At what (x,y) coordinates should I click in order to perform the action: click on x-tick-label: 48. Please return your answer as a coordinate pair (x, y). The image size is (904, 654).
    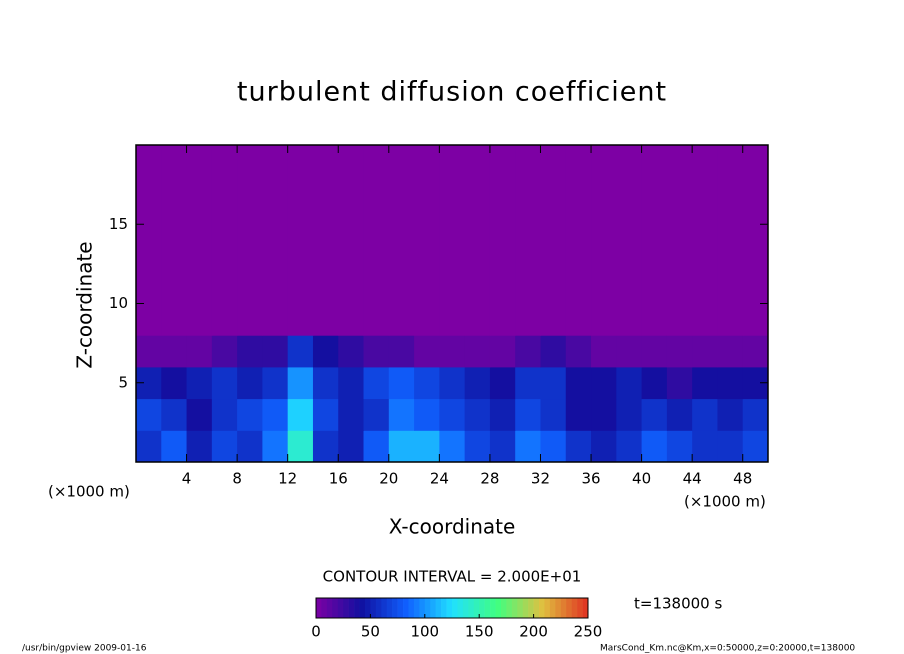
    Looking at the image, I should click on (742, 479).